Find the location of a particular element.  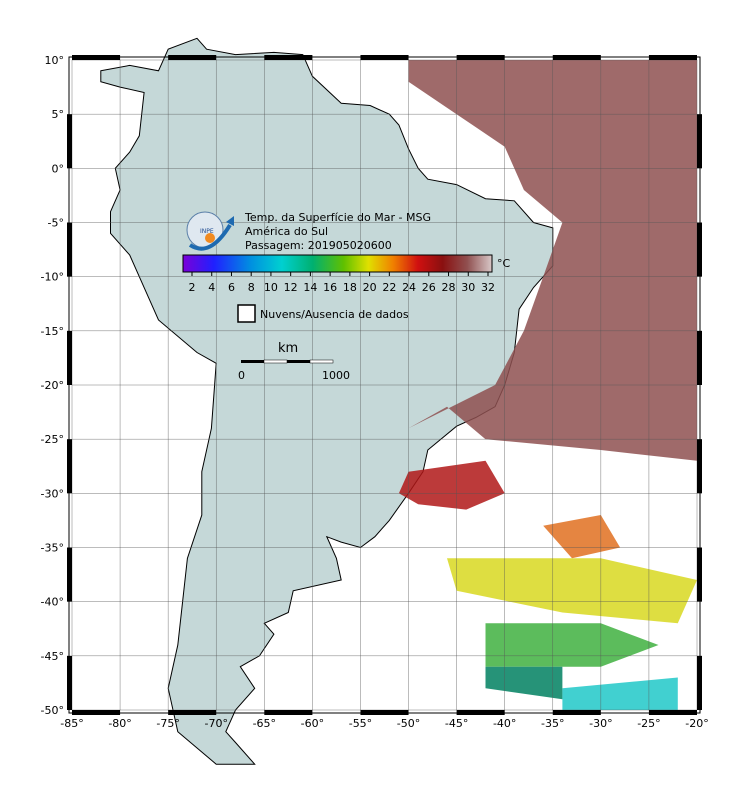

lon-label: -45° is located at coordinates (456, 723).